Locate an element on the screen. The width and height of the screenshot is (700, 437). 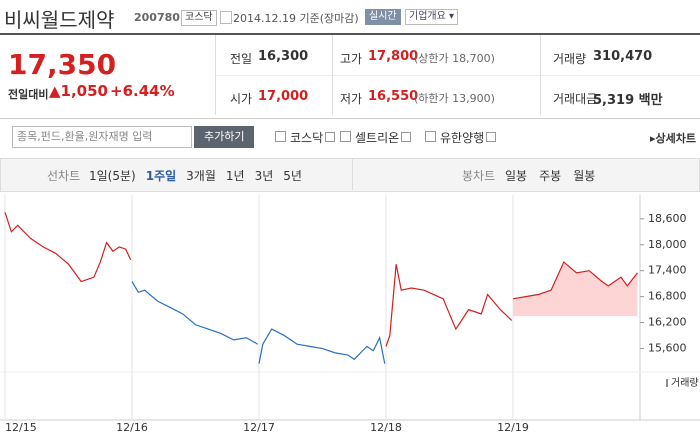
compare-item: 유한양행 is located at coordinates (461, 137).